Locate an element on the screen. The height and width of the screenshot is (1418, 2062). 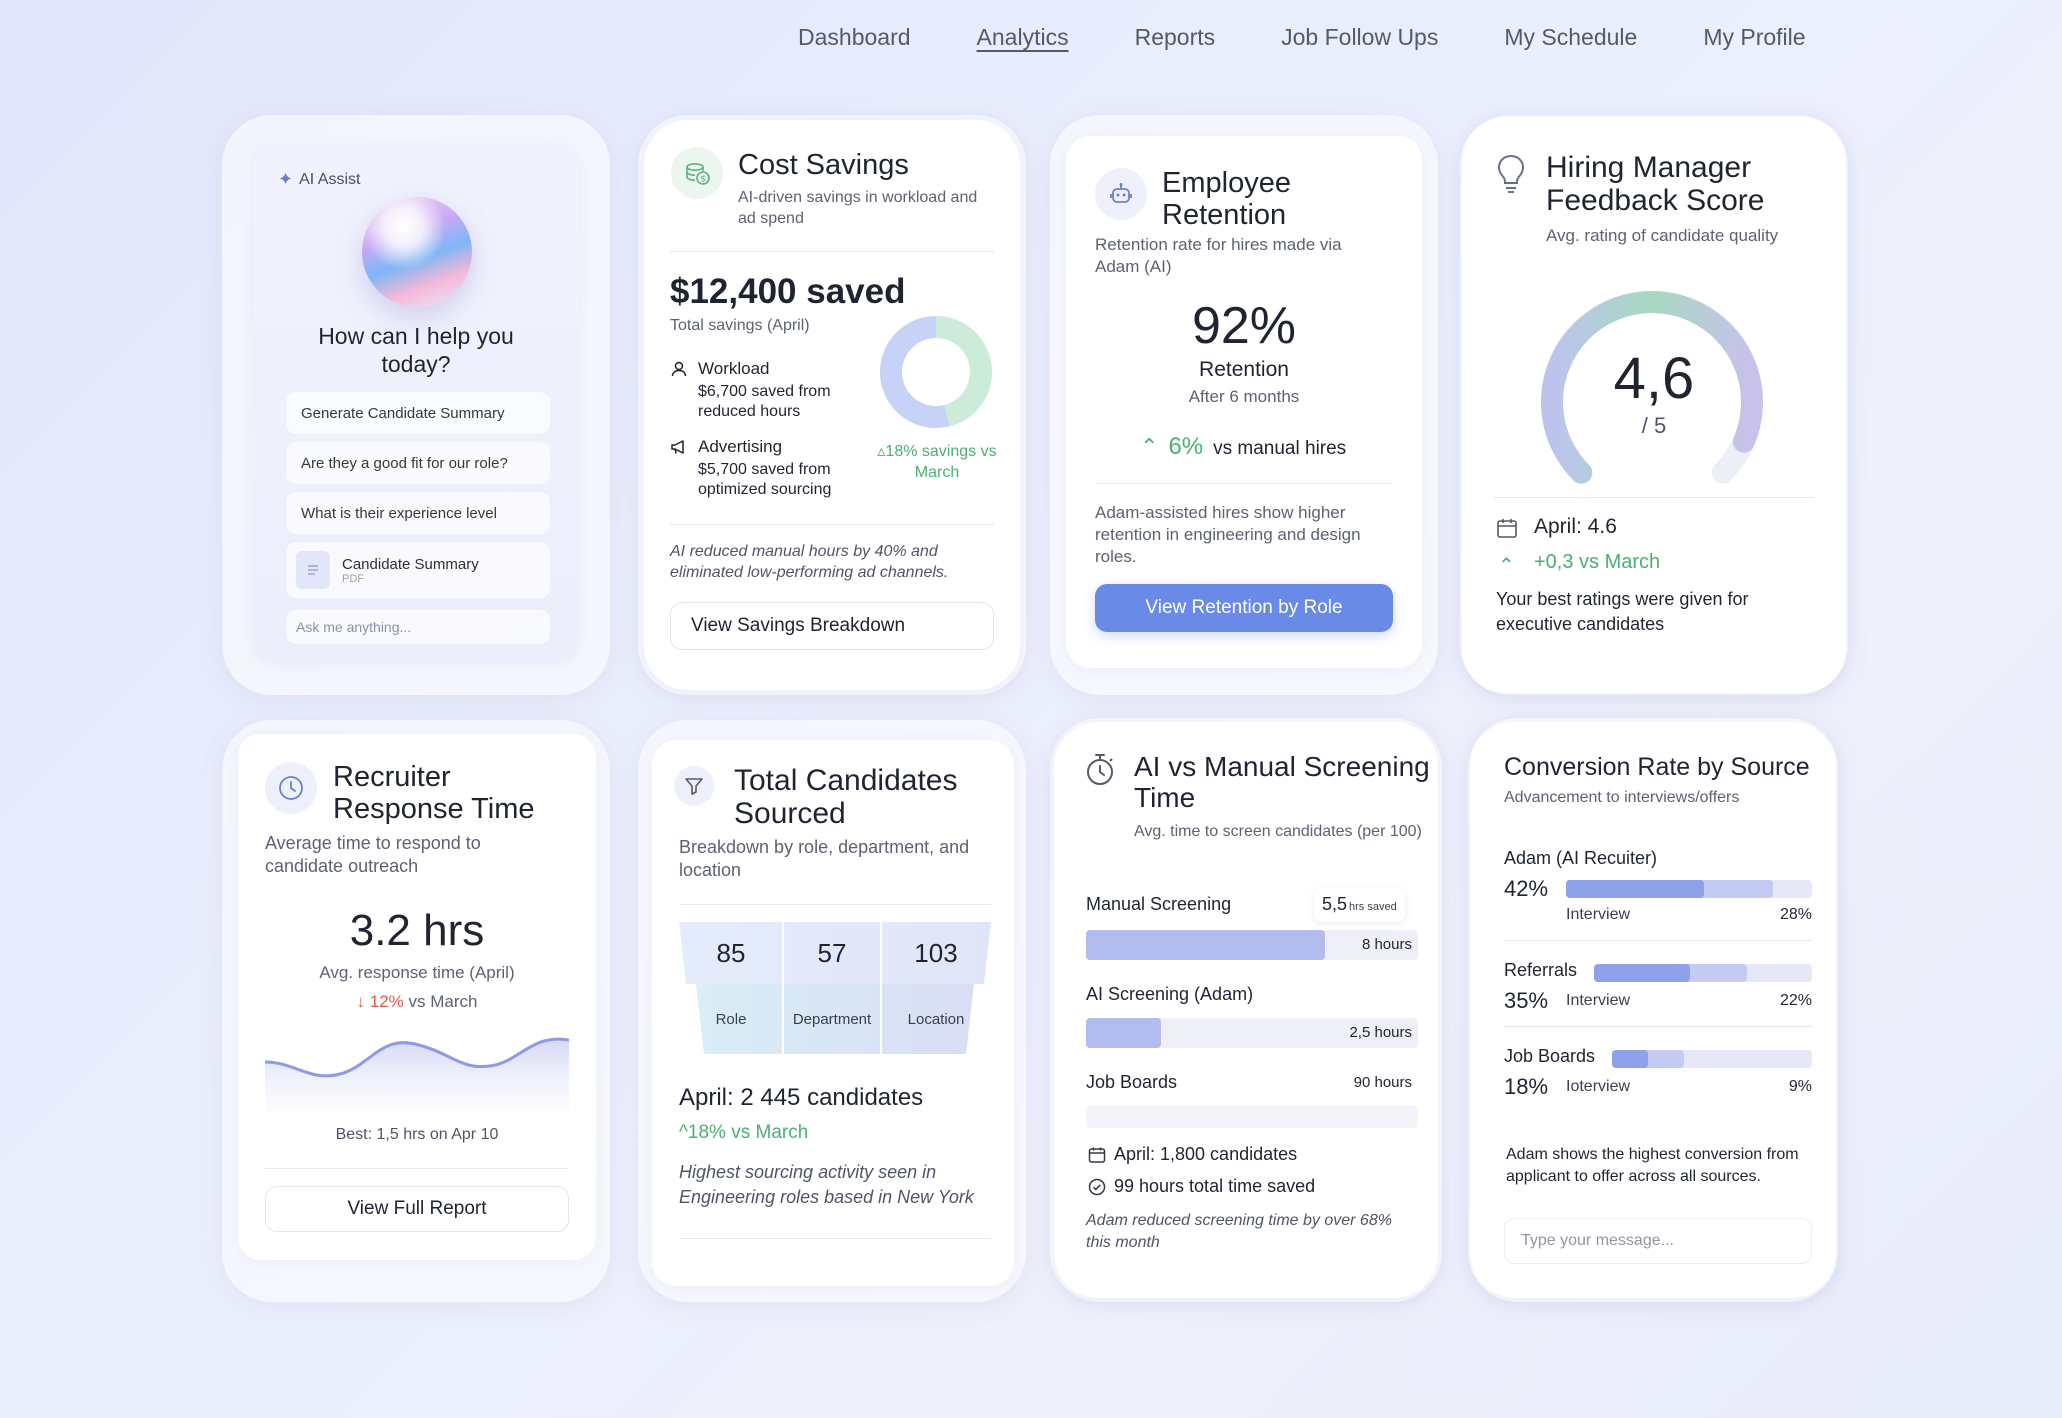
conversion-stage-pct: 22% is located at coordinates (1795, 1000).